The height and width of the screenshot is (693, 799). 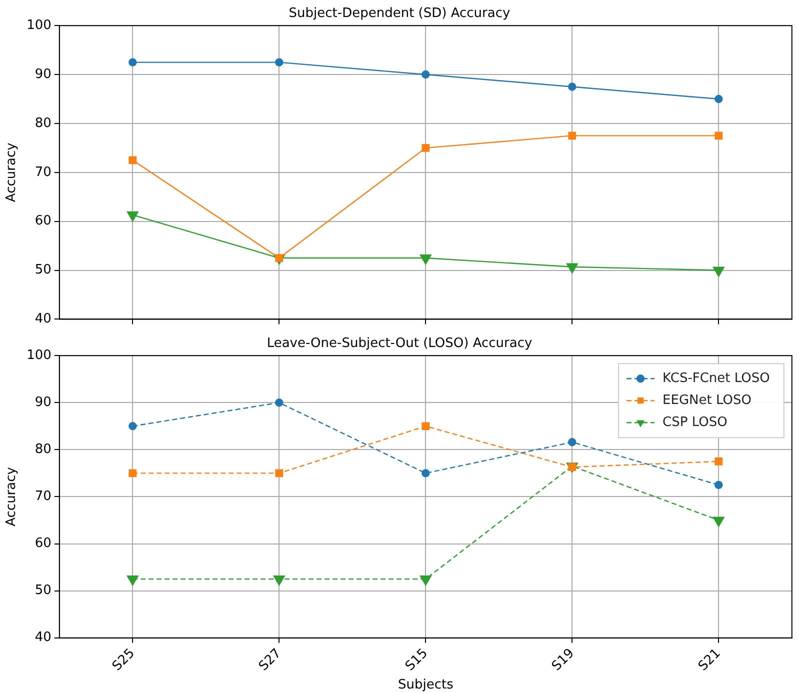 What do you see at coordinates (416, 660) in the screenshot?
I see `x-tick-label: S15` at bounding box center [416, 660].